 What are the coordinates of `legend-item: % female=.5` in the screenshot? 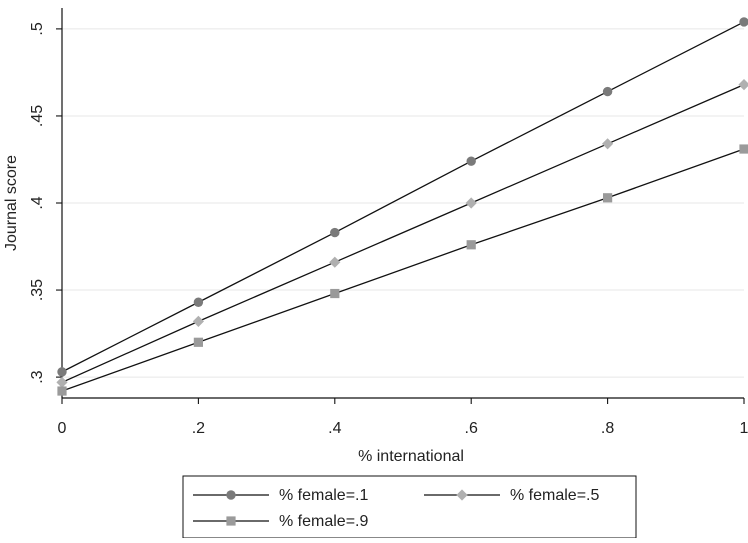 It's located at (511, 495).